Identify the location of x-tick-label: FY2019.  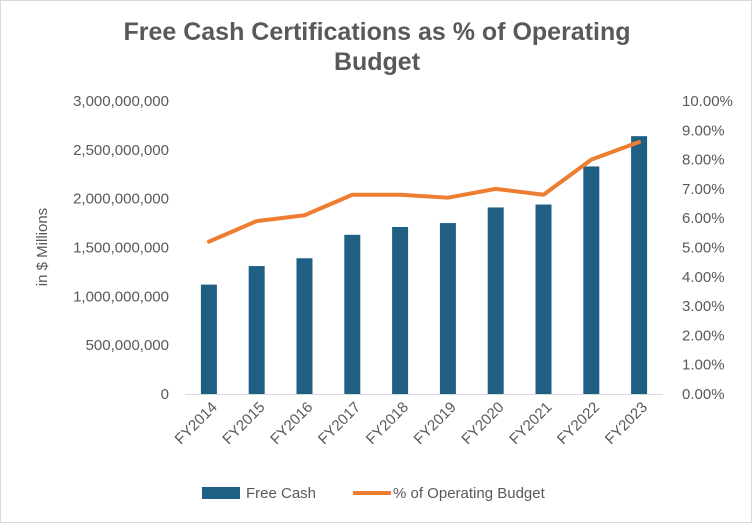
(435, 423).